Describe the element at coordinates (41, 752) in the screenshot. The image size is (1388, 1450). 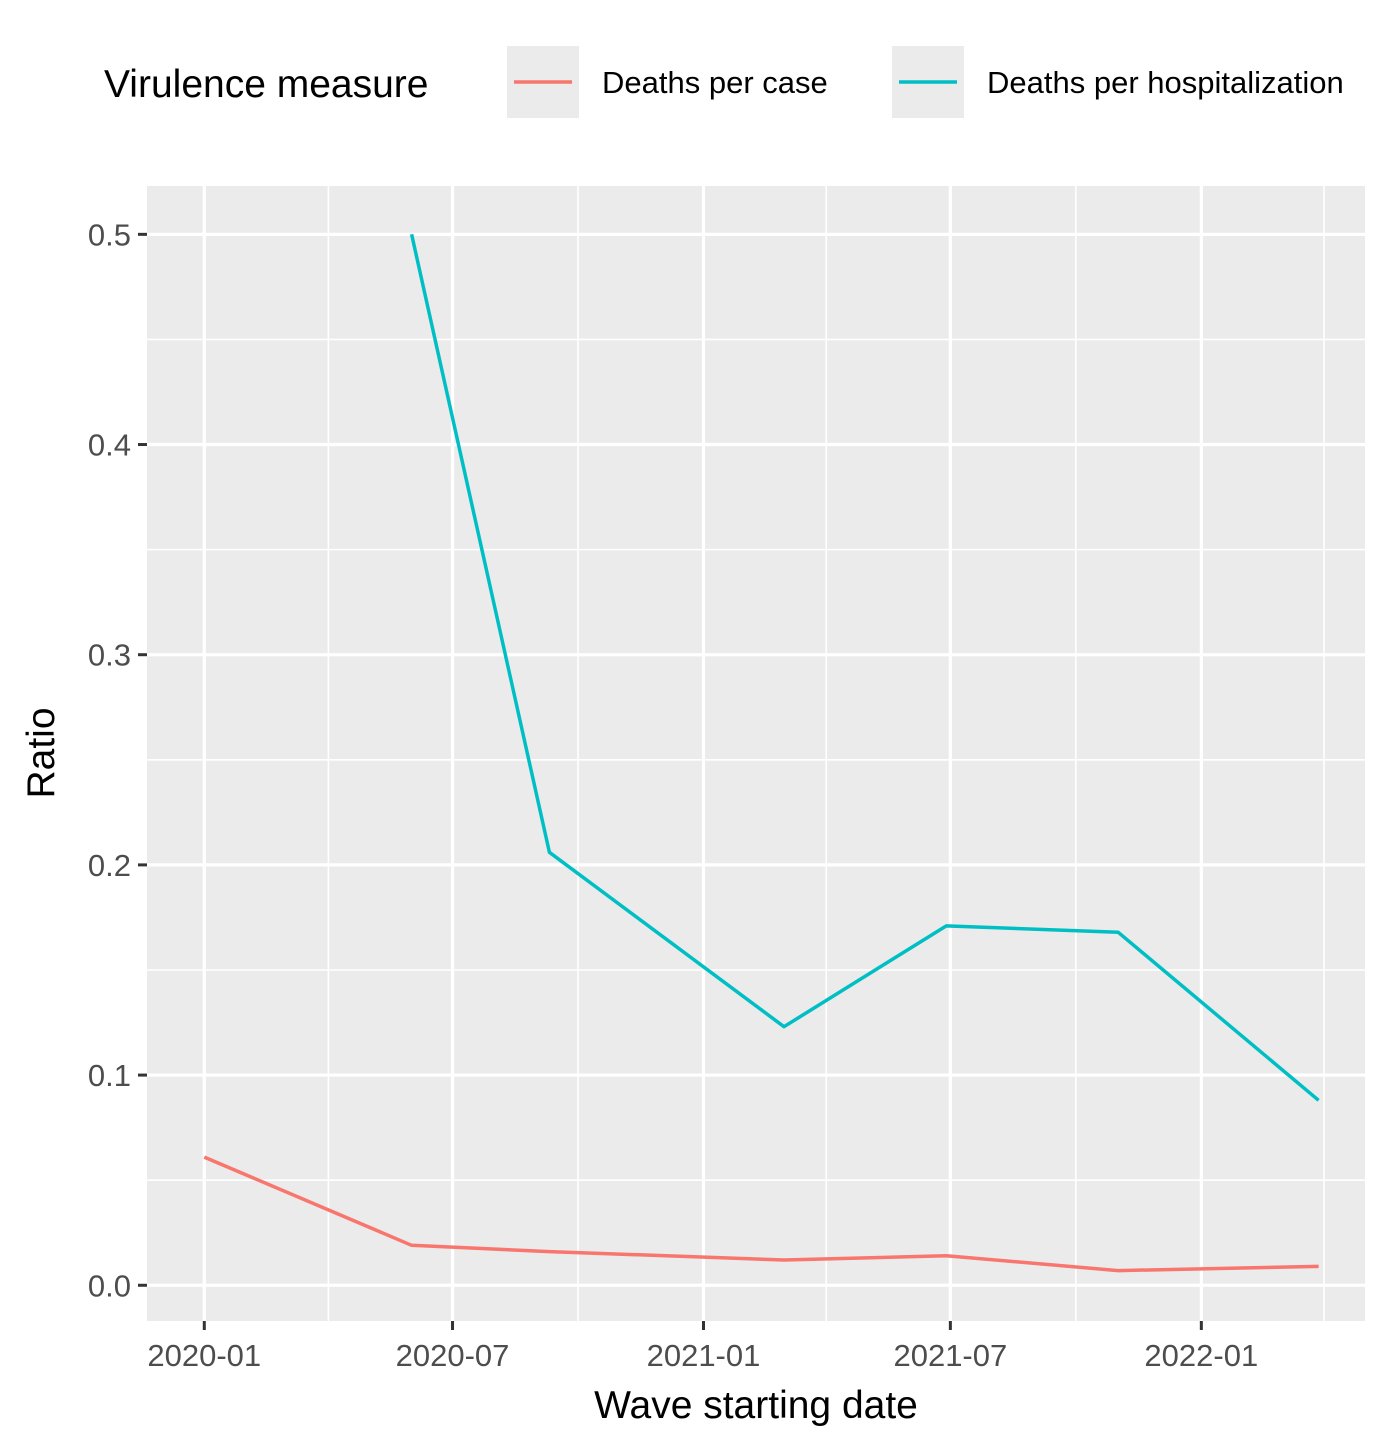
I see `y-axis-title: Ratio` at that location.